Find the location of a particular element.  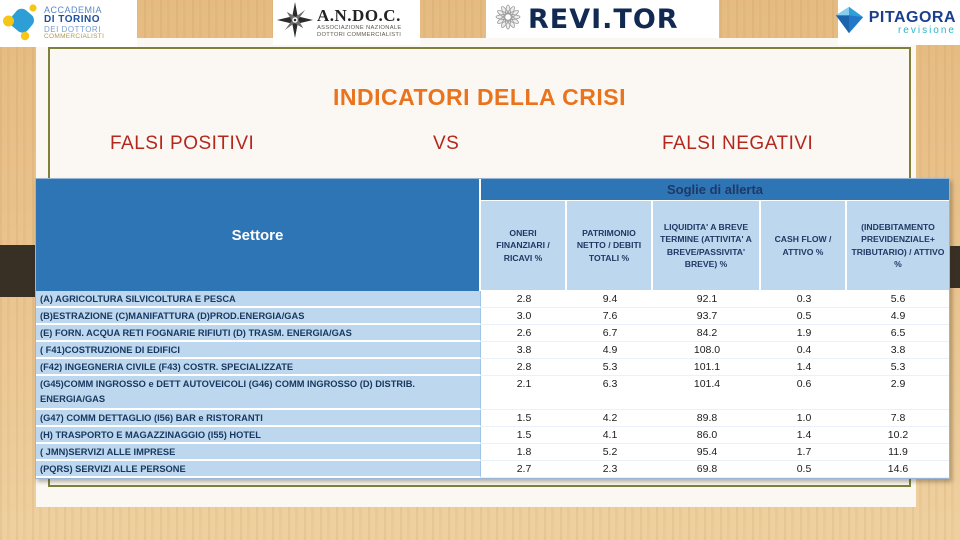

value-cell: 2.3 is located at coordinates (610, 469).